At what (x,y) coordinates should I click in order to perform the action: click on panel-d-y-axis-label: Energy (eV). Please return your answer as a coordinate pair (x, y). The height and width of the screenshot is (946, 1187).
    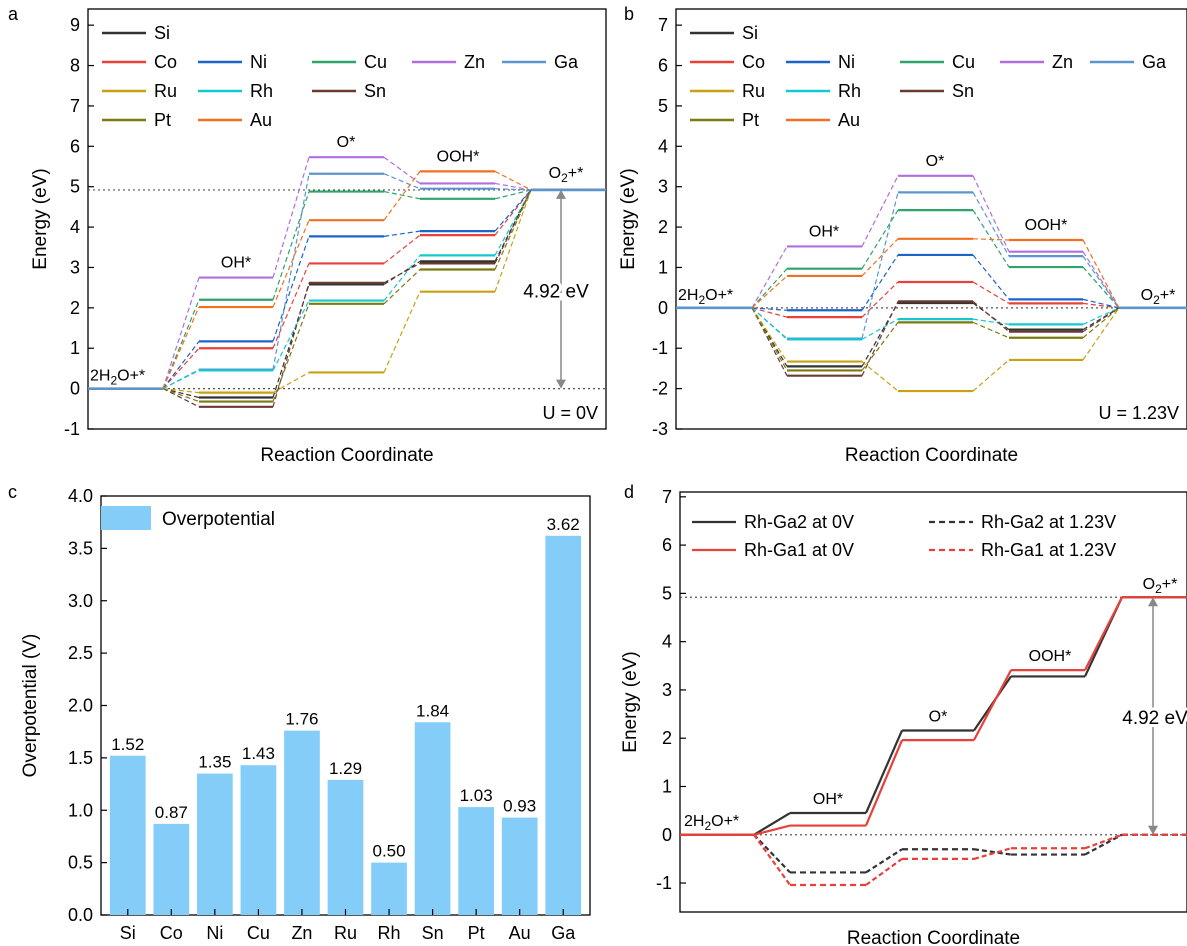
    Looking at the image, I should click on (630, 701).